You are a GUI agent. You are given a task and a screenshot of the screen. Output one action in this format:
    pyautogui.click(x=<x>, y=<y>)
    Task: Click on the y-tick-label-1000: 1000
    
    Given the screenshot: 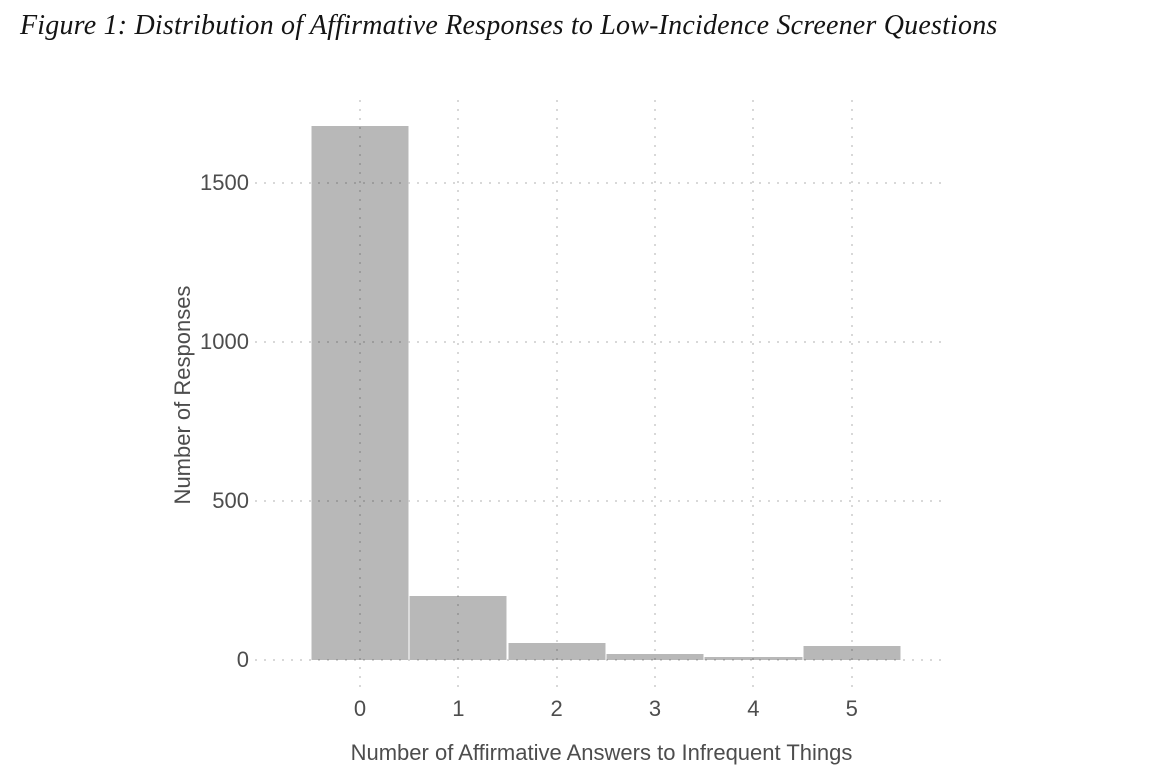 What is the action you would take?
    pyautogui.click(x=224, y=341)
    